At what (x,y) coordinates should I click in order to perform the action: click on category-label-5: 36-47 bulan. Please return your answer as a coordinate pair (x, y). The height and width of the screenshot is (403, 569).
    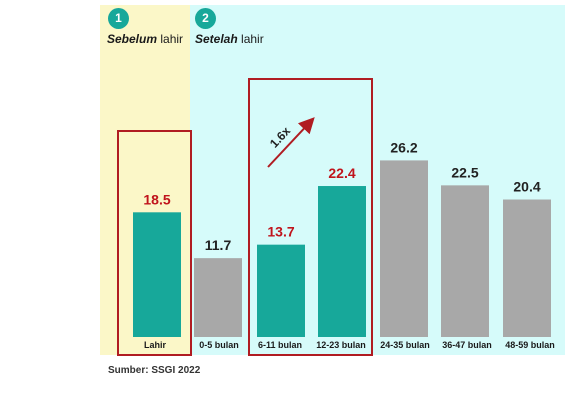
    Looking at the image, I should click on (467, 345).